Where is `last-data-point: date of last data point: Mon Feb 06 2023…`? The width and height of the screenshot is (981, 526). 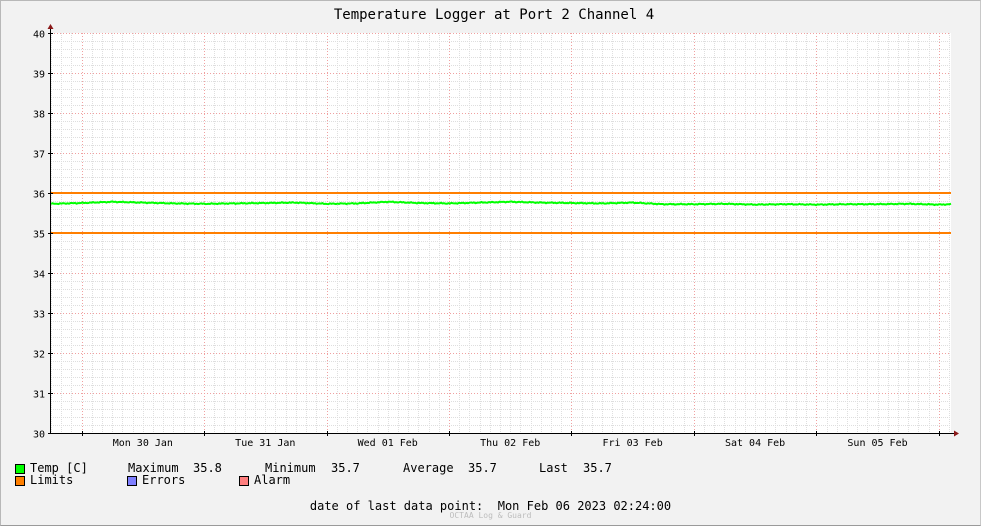 last-data-point: date of last data point: Mon Feb 06 2023… is located at coordinates (490, 506).